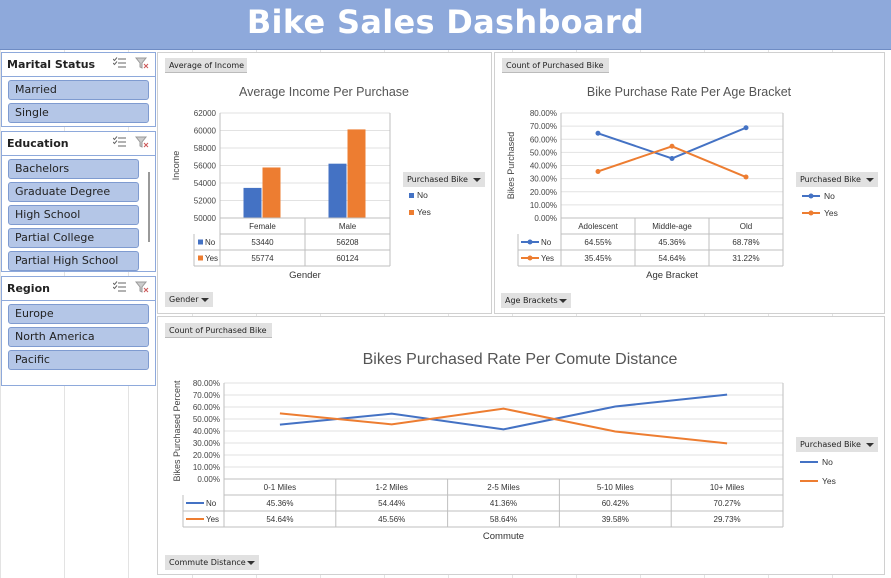  What do you see at coordinates (176, 166) in the screenshot?
I see `y-axis-label: Income` at bounding box center [176, 166].